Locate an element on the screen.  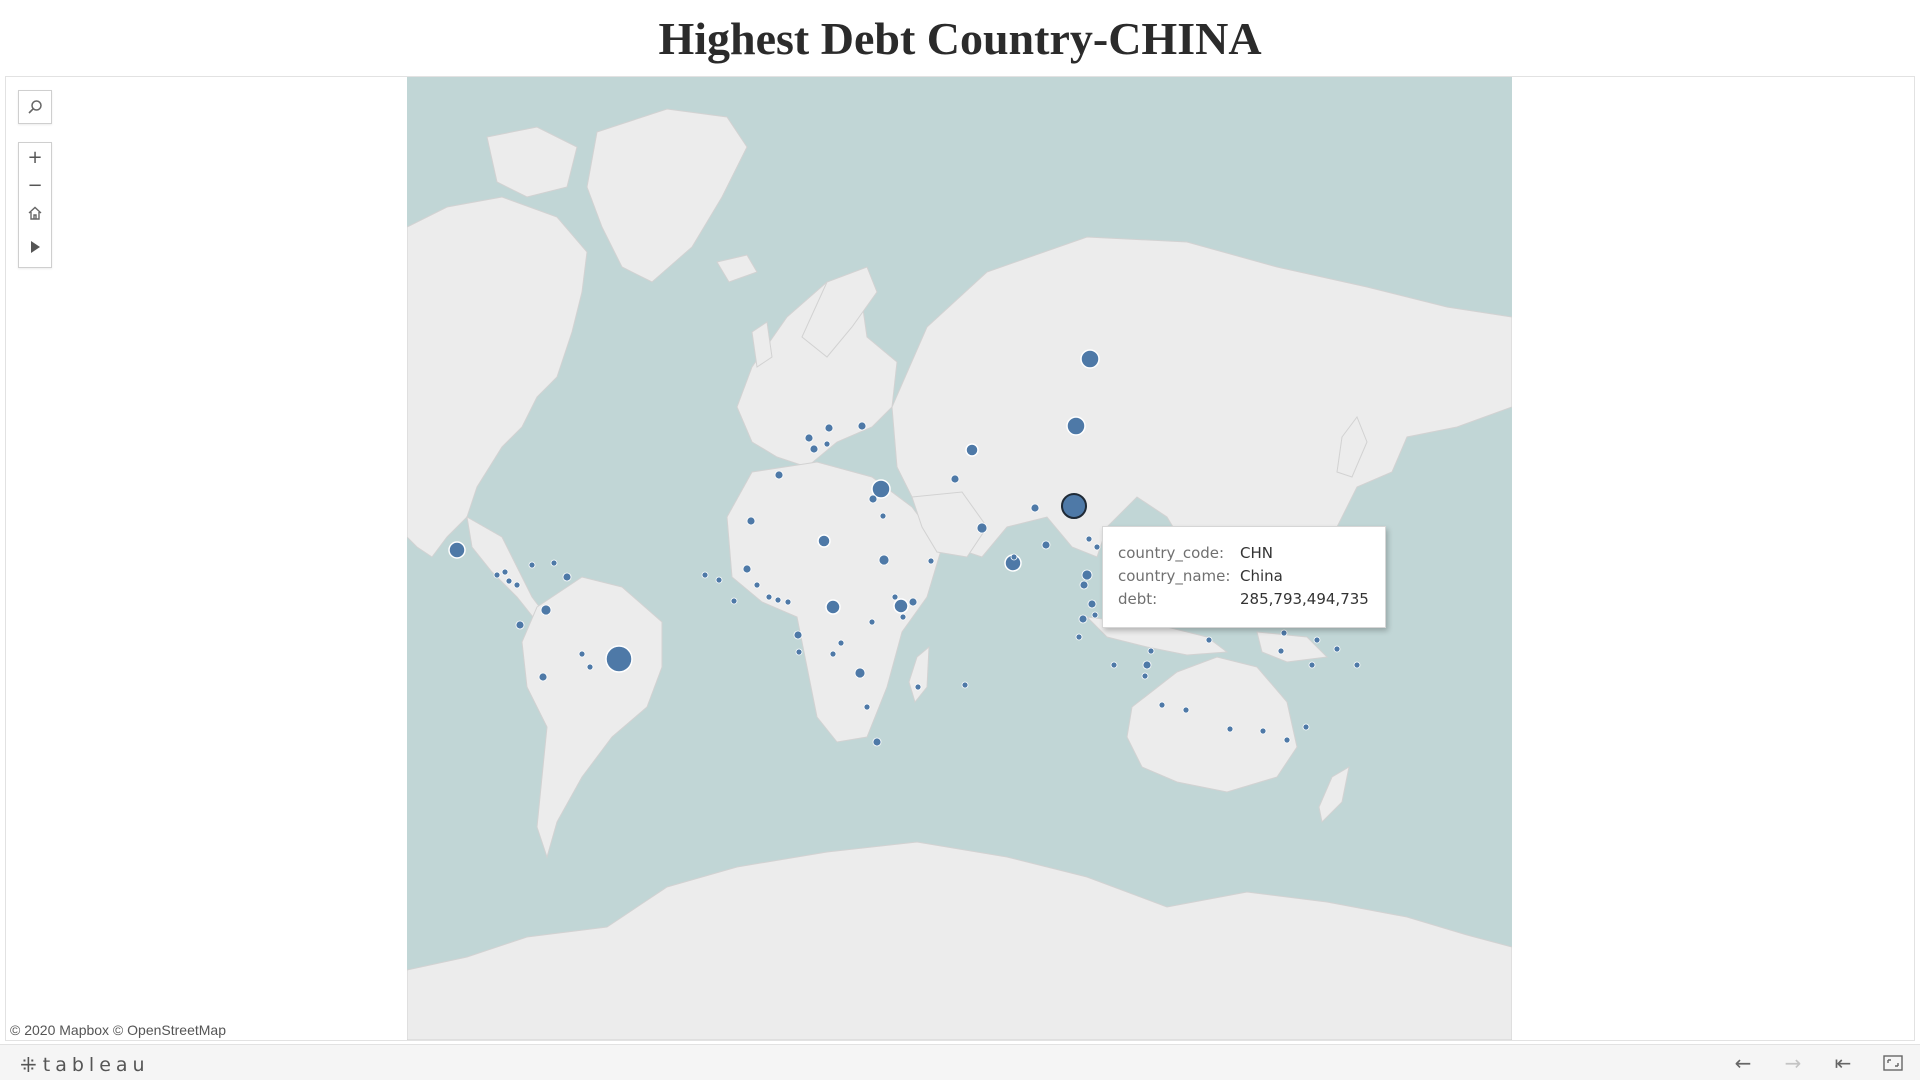
undo-button: ← is located at coordinates (1743, 1063).